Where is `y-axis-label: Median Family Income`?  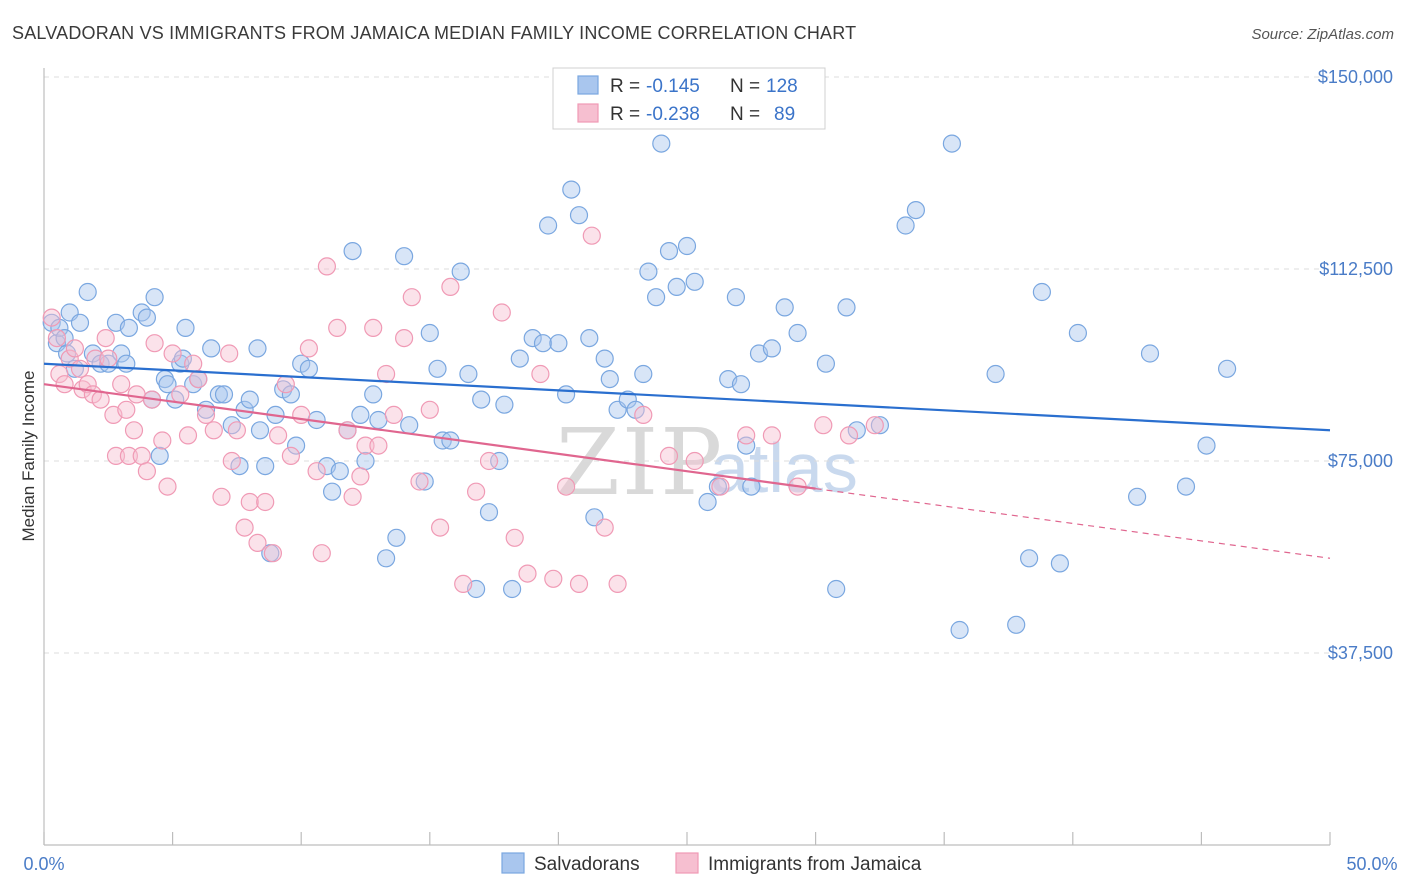 y-axis-label: Median Family Income is located at coordinates (28, 455).